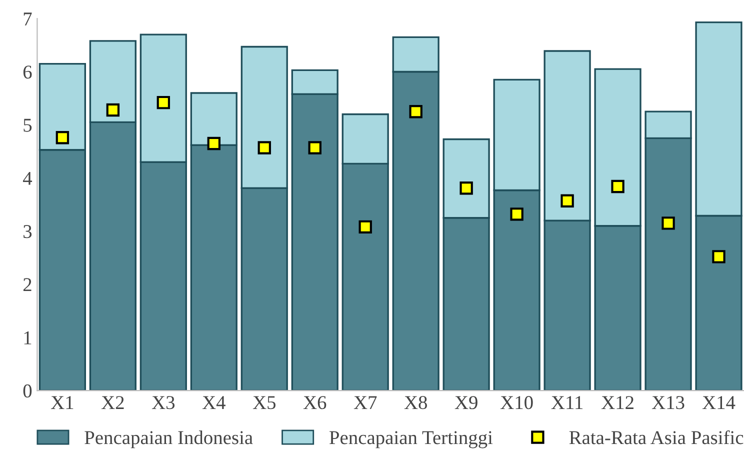 The width and height of the screenshot is (744, 465). Describe the element at coordinates (28, 125) in the screenshot. I see `y-tick-label: 5` at that location.